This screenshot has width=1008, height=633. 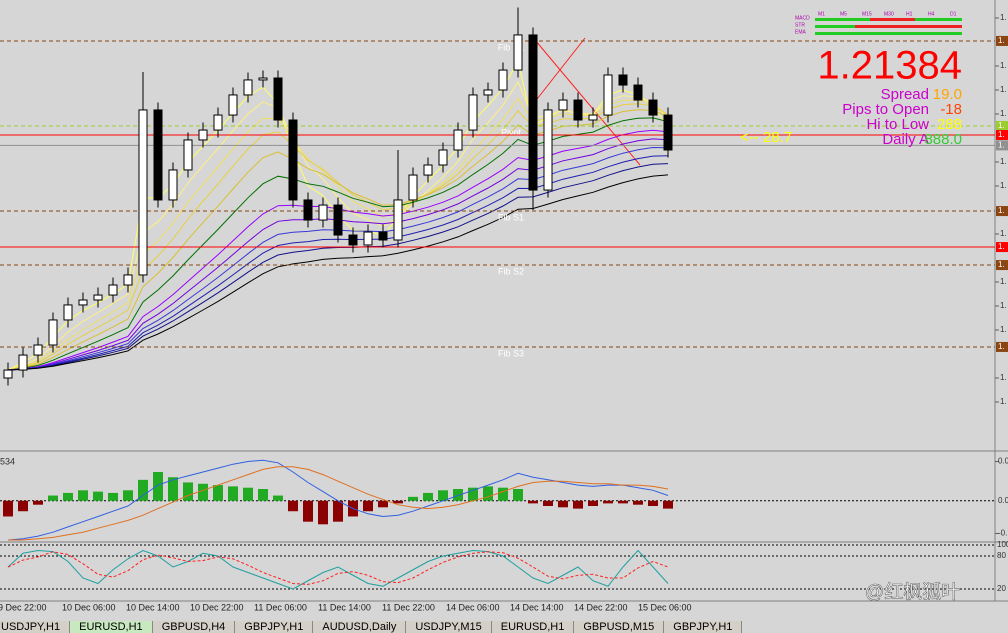 What do you see at coordinates (217, 607) in the screenshot?
I see `time-label: 10 Dec 22:00` at bounding box center [217, 607].